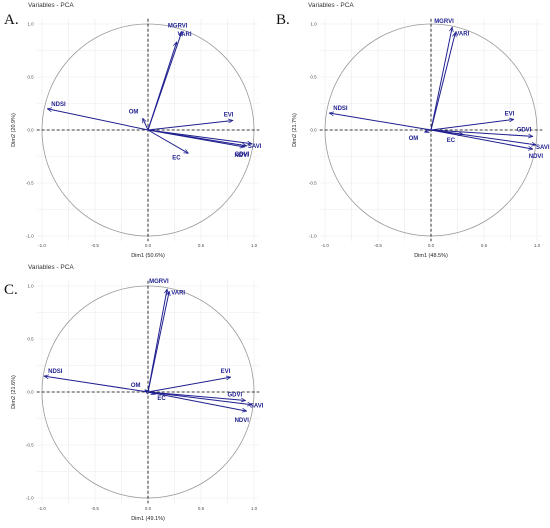 The height and width of the screenshot is (528, 550). Describe the element at coordinates (11, 20) in the screenshot. I see `panel-label: A.` at that location.